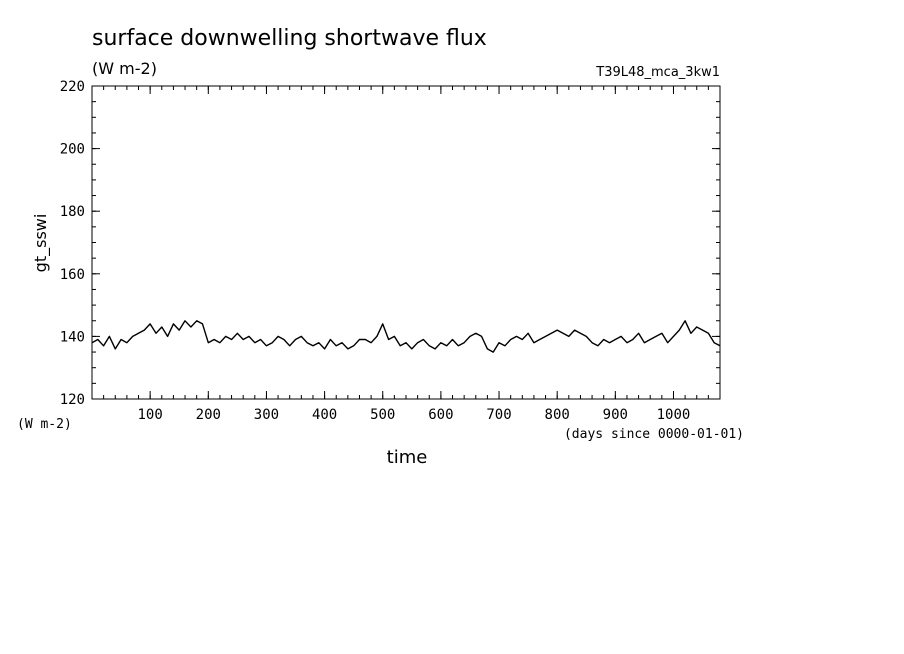  Describe the element at coordinates (72, 150) in the screenshot. I see `y-tick-label: 200` at that location.